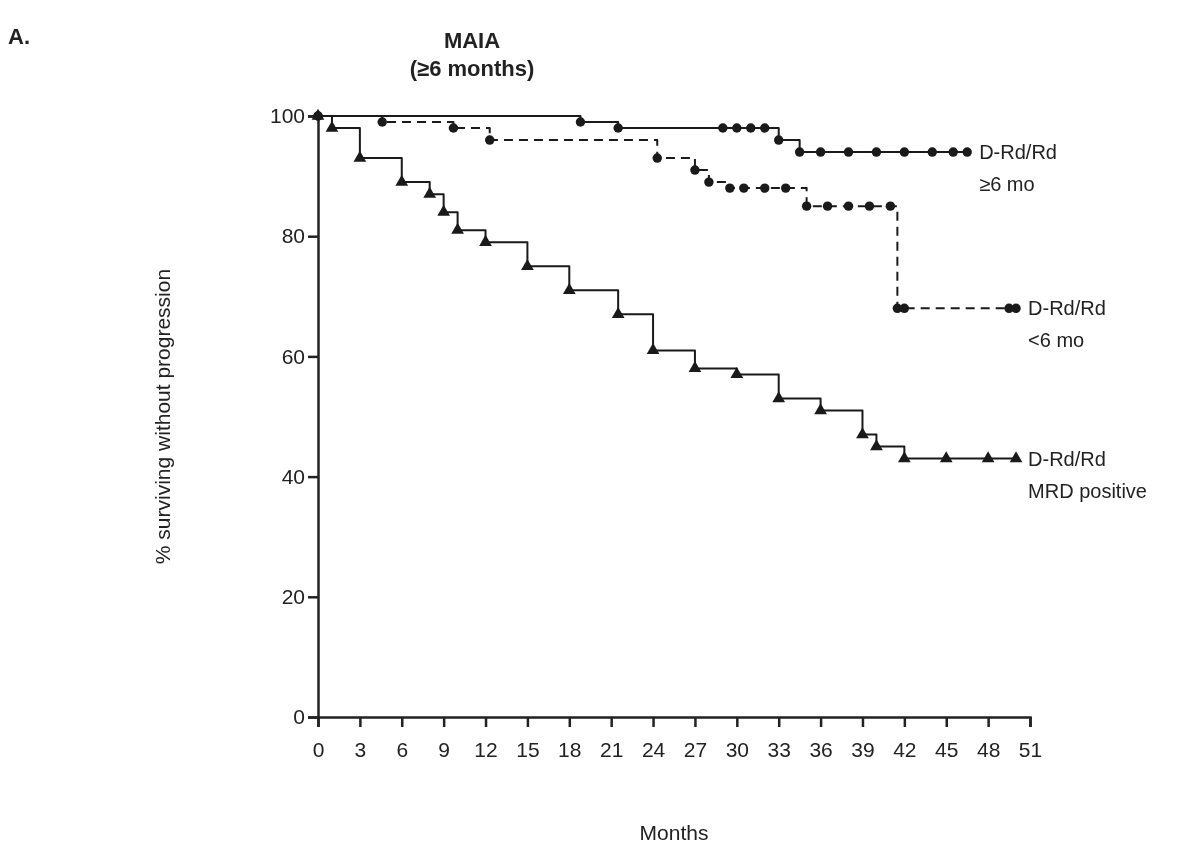  What do you see at coordinates (287, 116) in the screenshot?
I see `y-tick-label: 100` at bounding box center [287, 116].